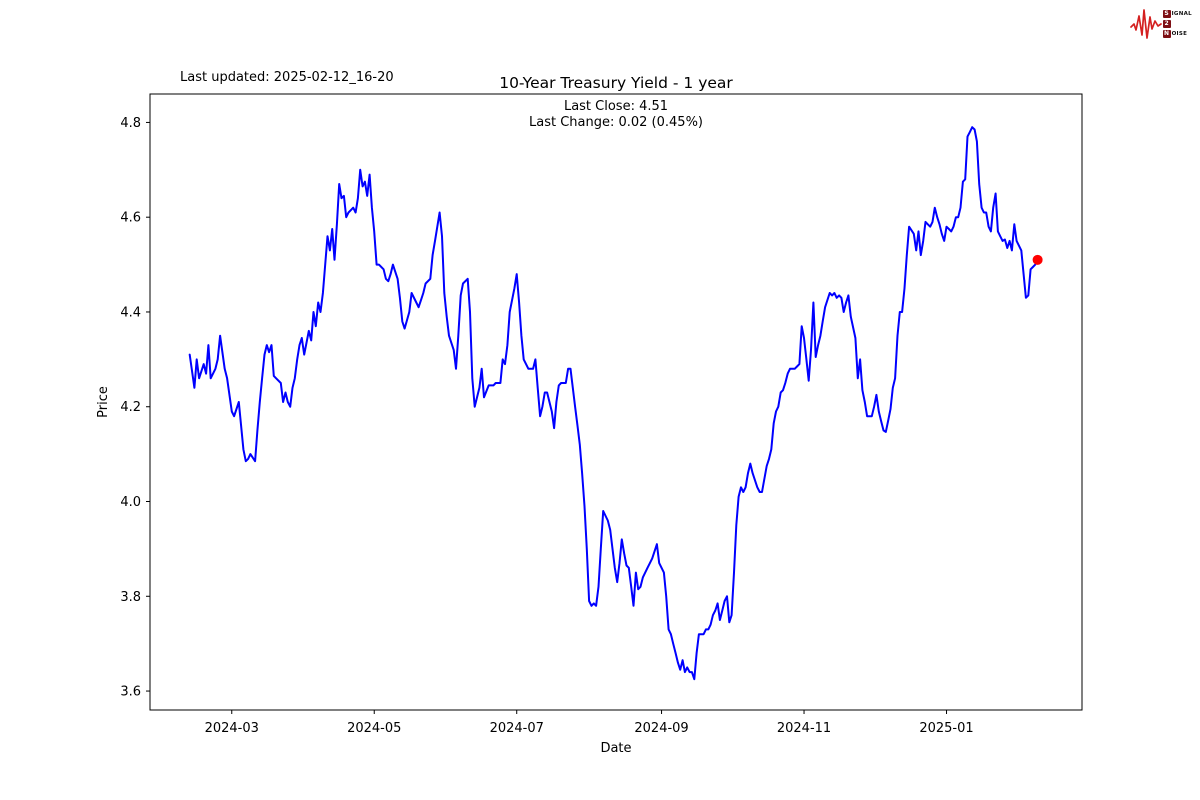 Image resolution: width=1200 pixels, height=800 pixels. I want to click on chart-title: 10-Year Treasury Yield - 1 year, so click(616, 83).